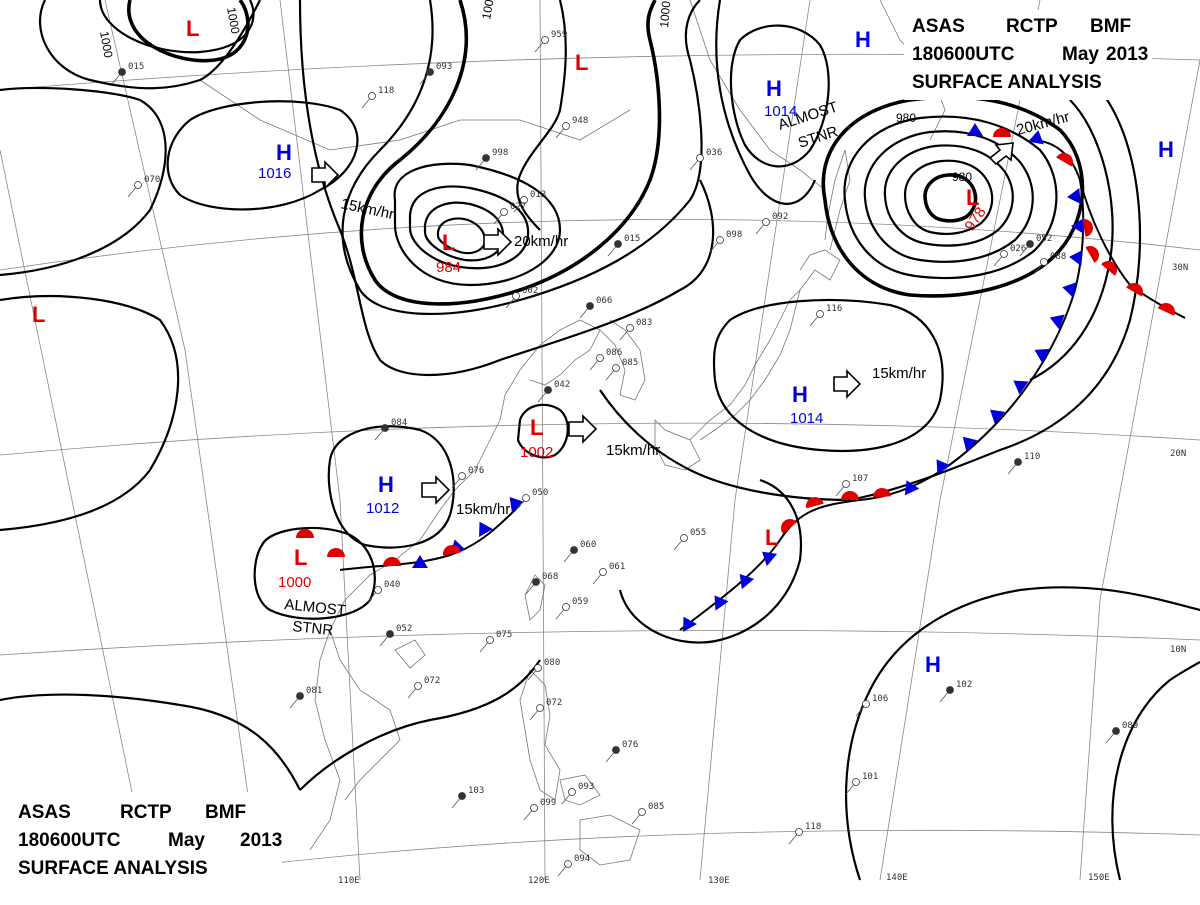 This screenshot has height=905, width=1200. Describe the element at coordinates (539, 809) in the screenshot. I see `station-plot: 099` at that location.